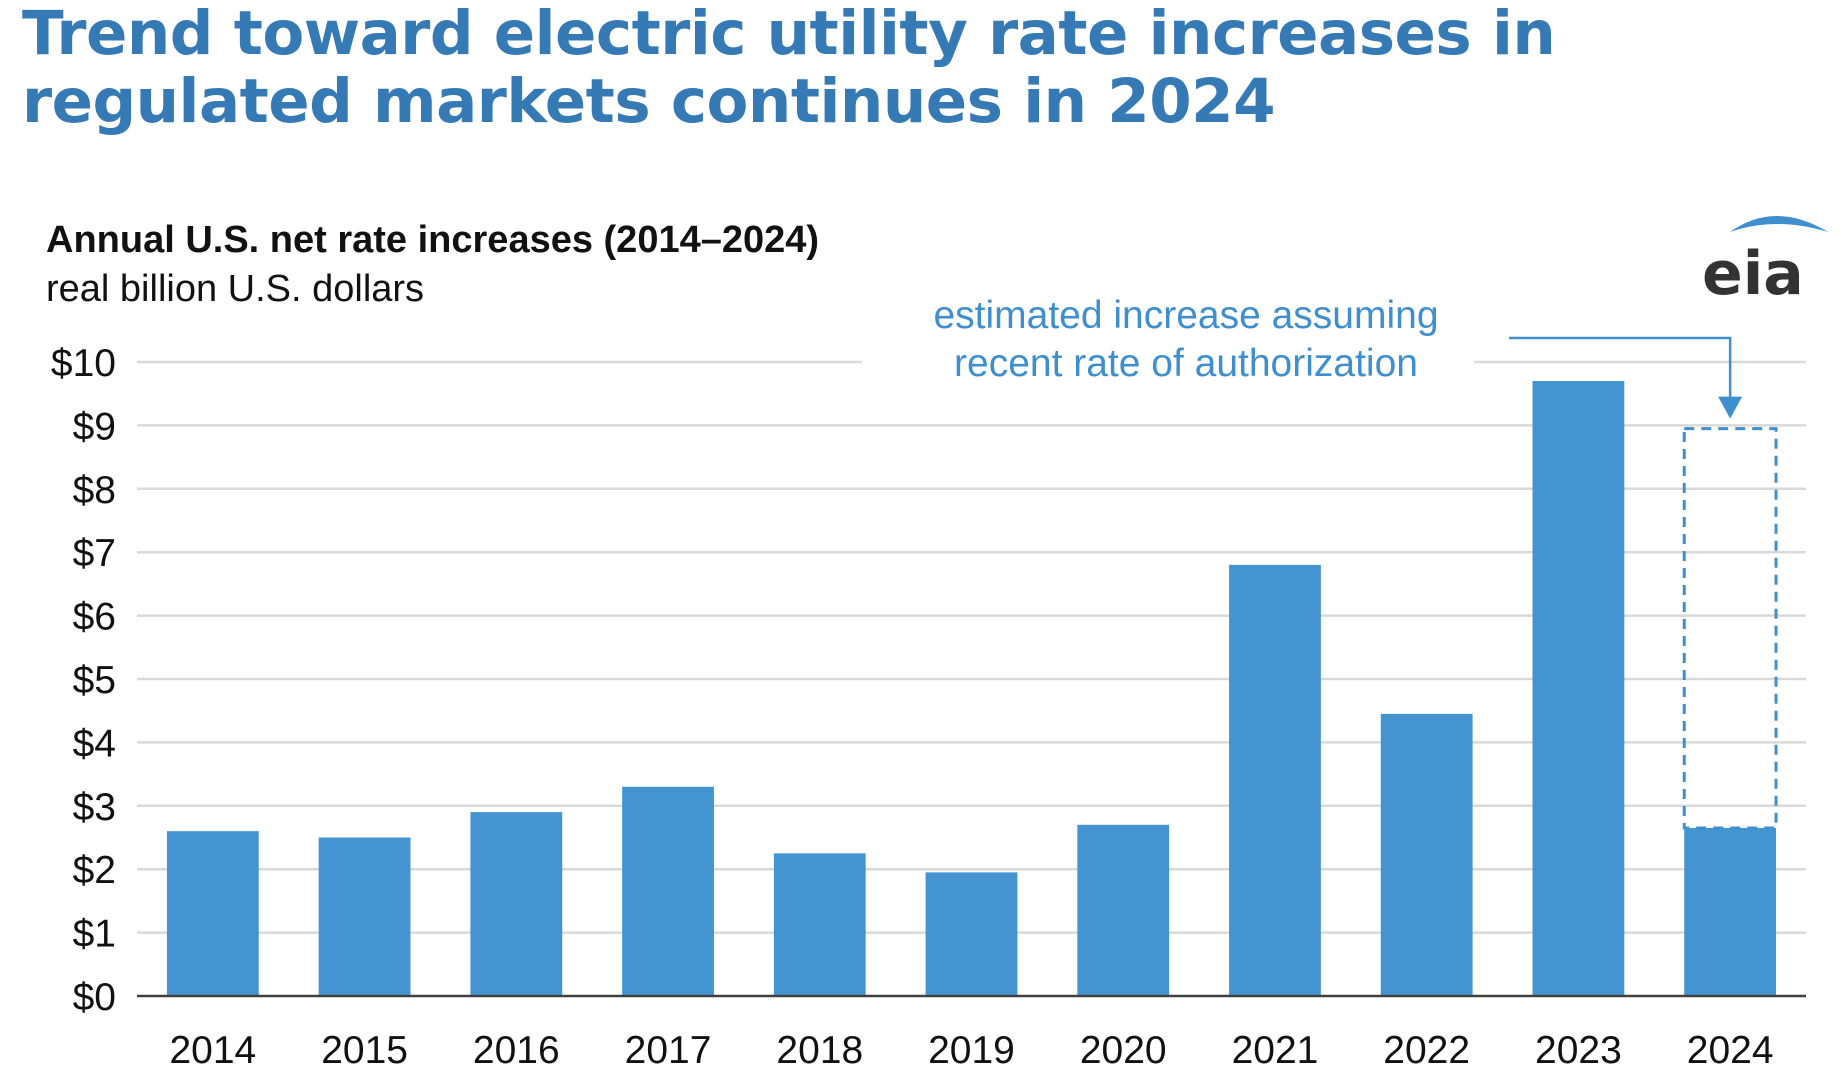  Describe the element at coordinates (94, 807) in the screenshot. I see `y-tick-label: $3` at that location.